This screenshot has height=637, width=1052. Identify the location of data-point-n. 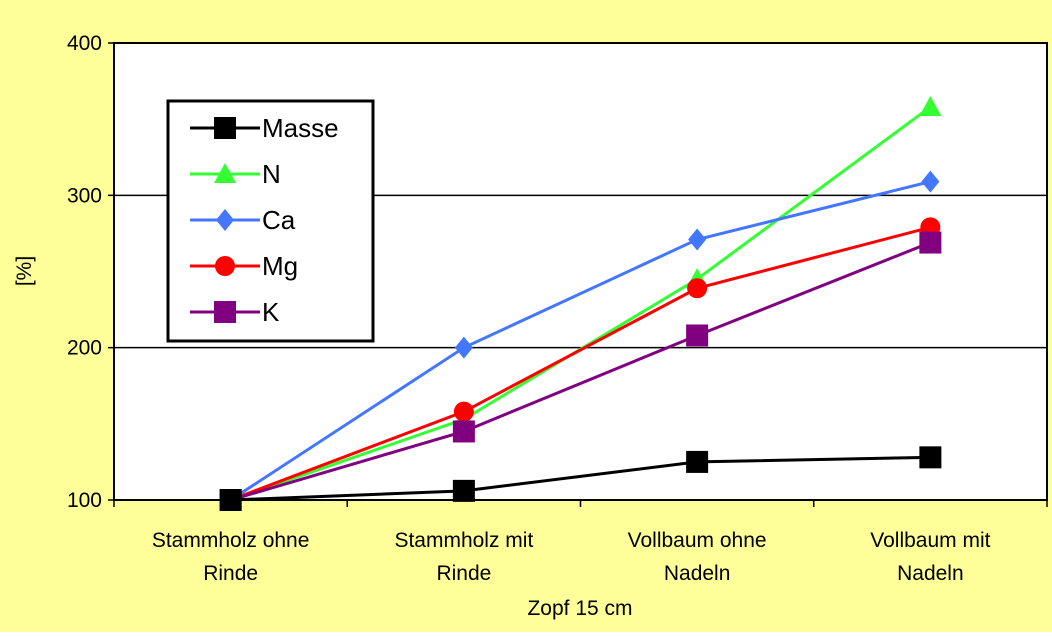
(930, 105).